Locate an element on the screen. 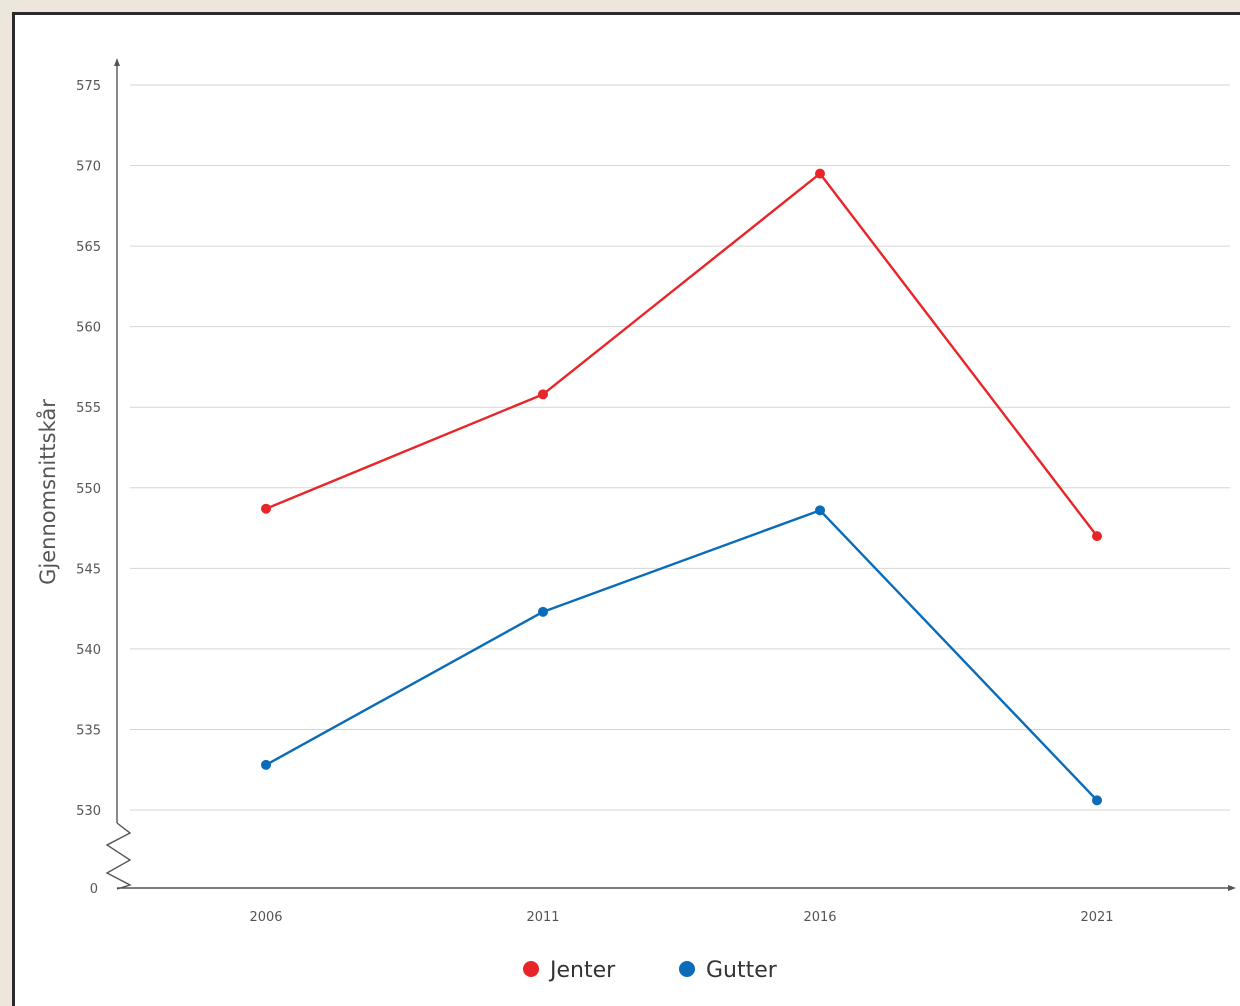 Image resolution: width=1240 pixels, height=1006 pixels. y-tick-label: 550 is located at coordinates (88, 489).